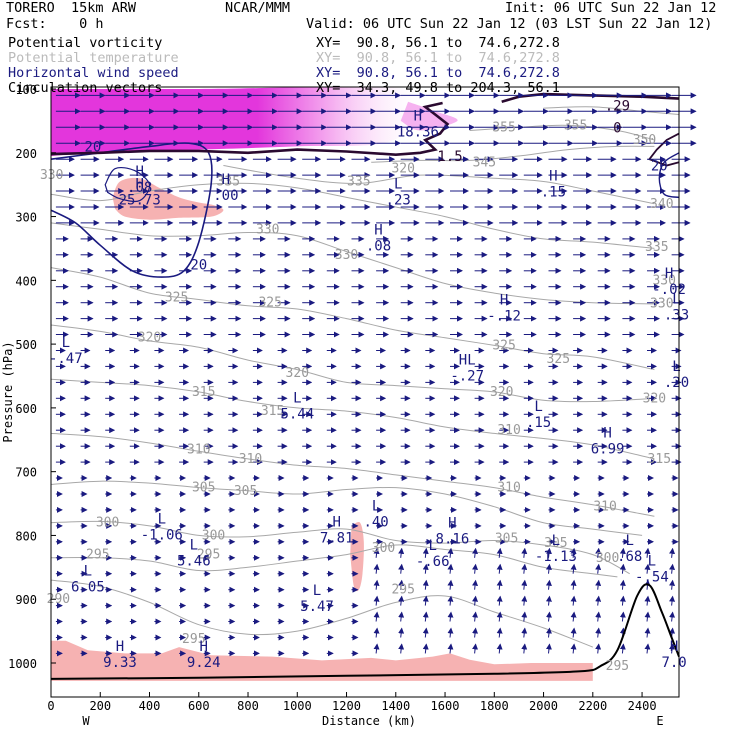 The image size is (740, 740). What do you see at coordinates (162, 535) in the screenshot?
I see `extremum-value: -1.06` at bounding box center [162, 535].